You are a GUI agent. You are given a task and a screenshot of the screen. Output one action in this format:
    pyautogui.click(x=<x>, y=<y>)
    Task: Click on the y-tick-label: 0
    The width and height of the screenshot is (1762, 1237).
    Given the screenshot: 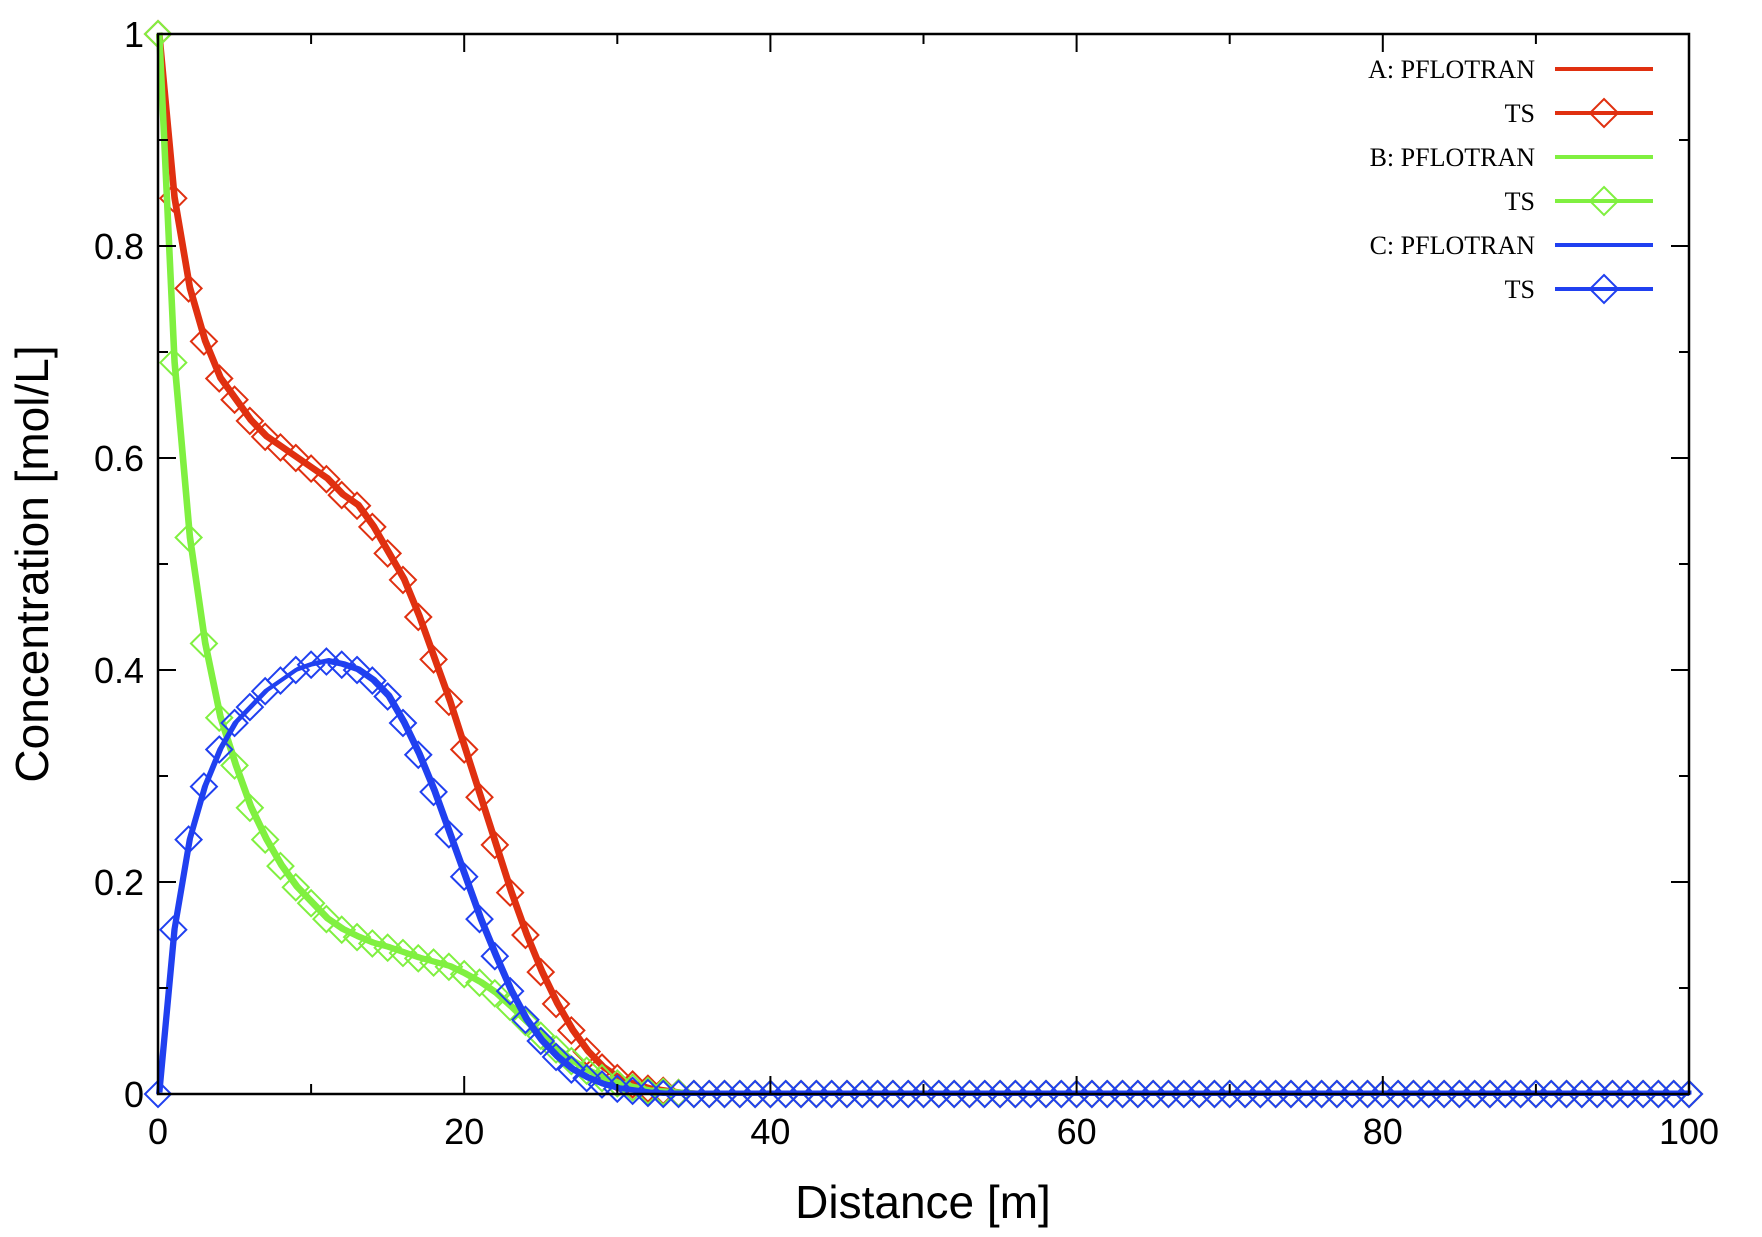 What is the action you would take?
    pyautogui.click(x=134, y=1094)
    